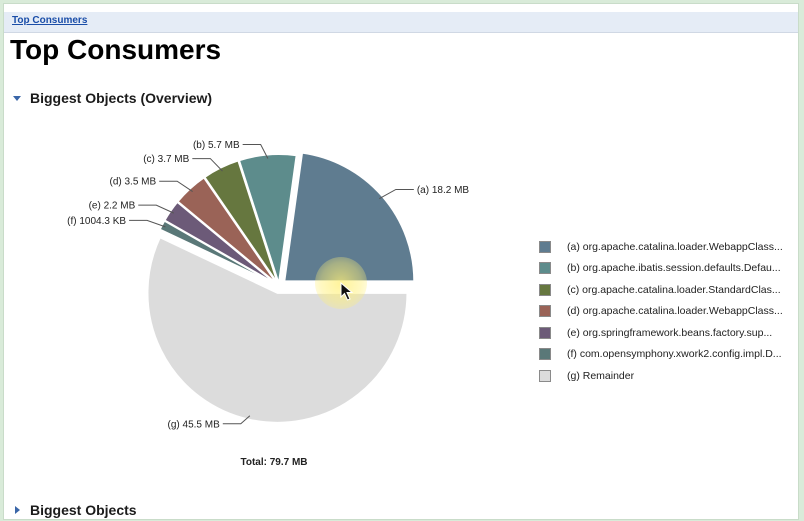  Describe the element at coordinates (216, 145) in the screenshot. I see `pie-slice-label: (b) 5.7 MB` at that location.